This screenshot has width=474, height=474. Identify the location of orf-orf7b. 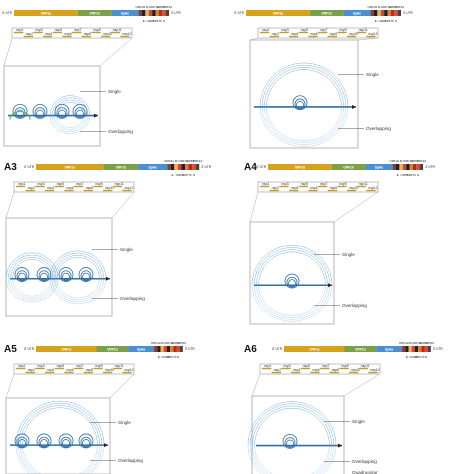
(172, 349).